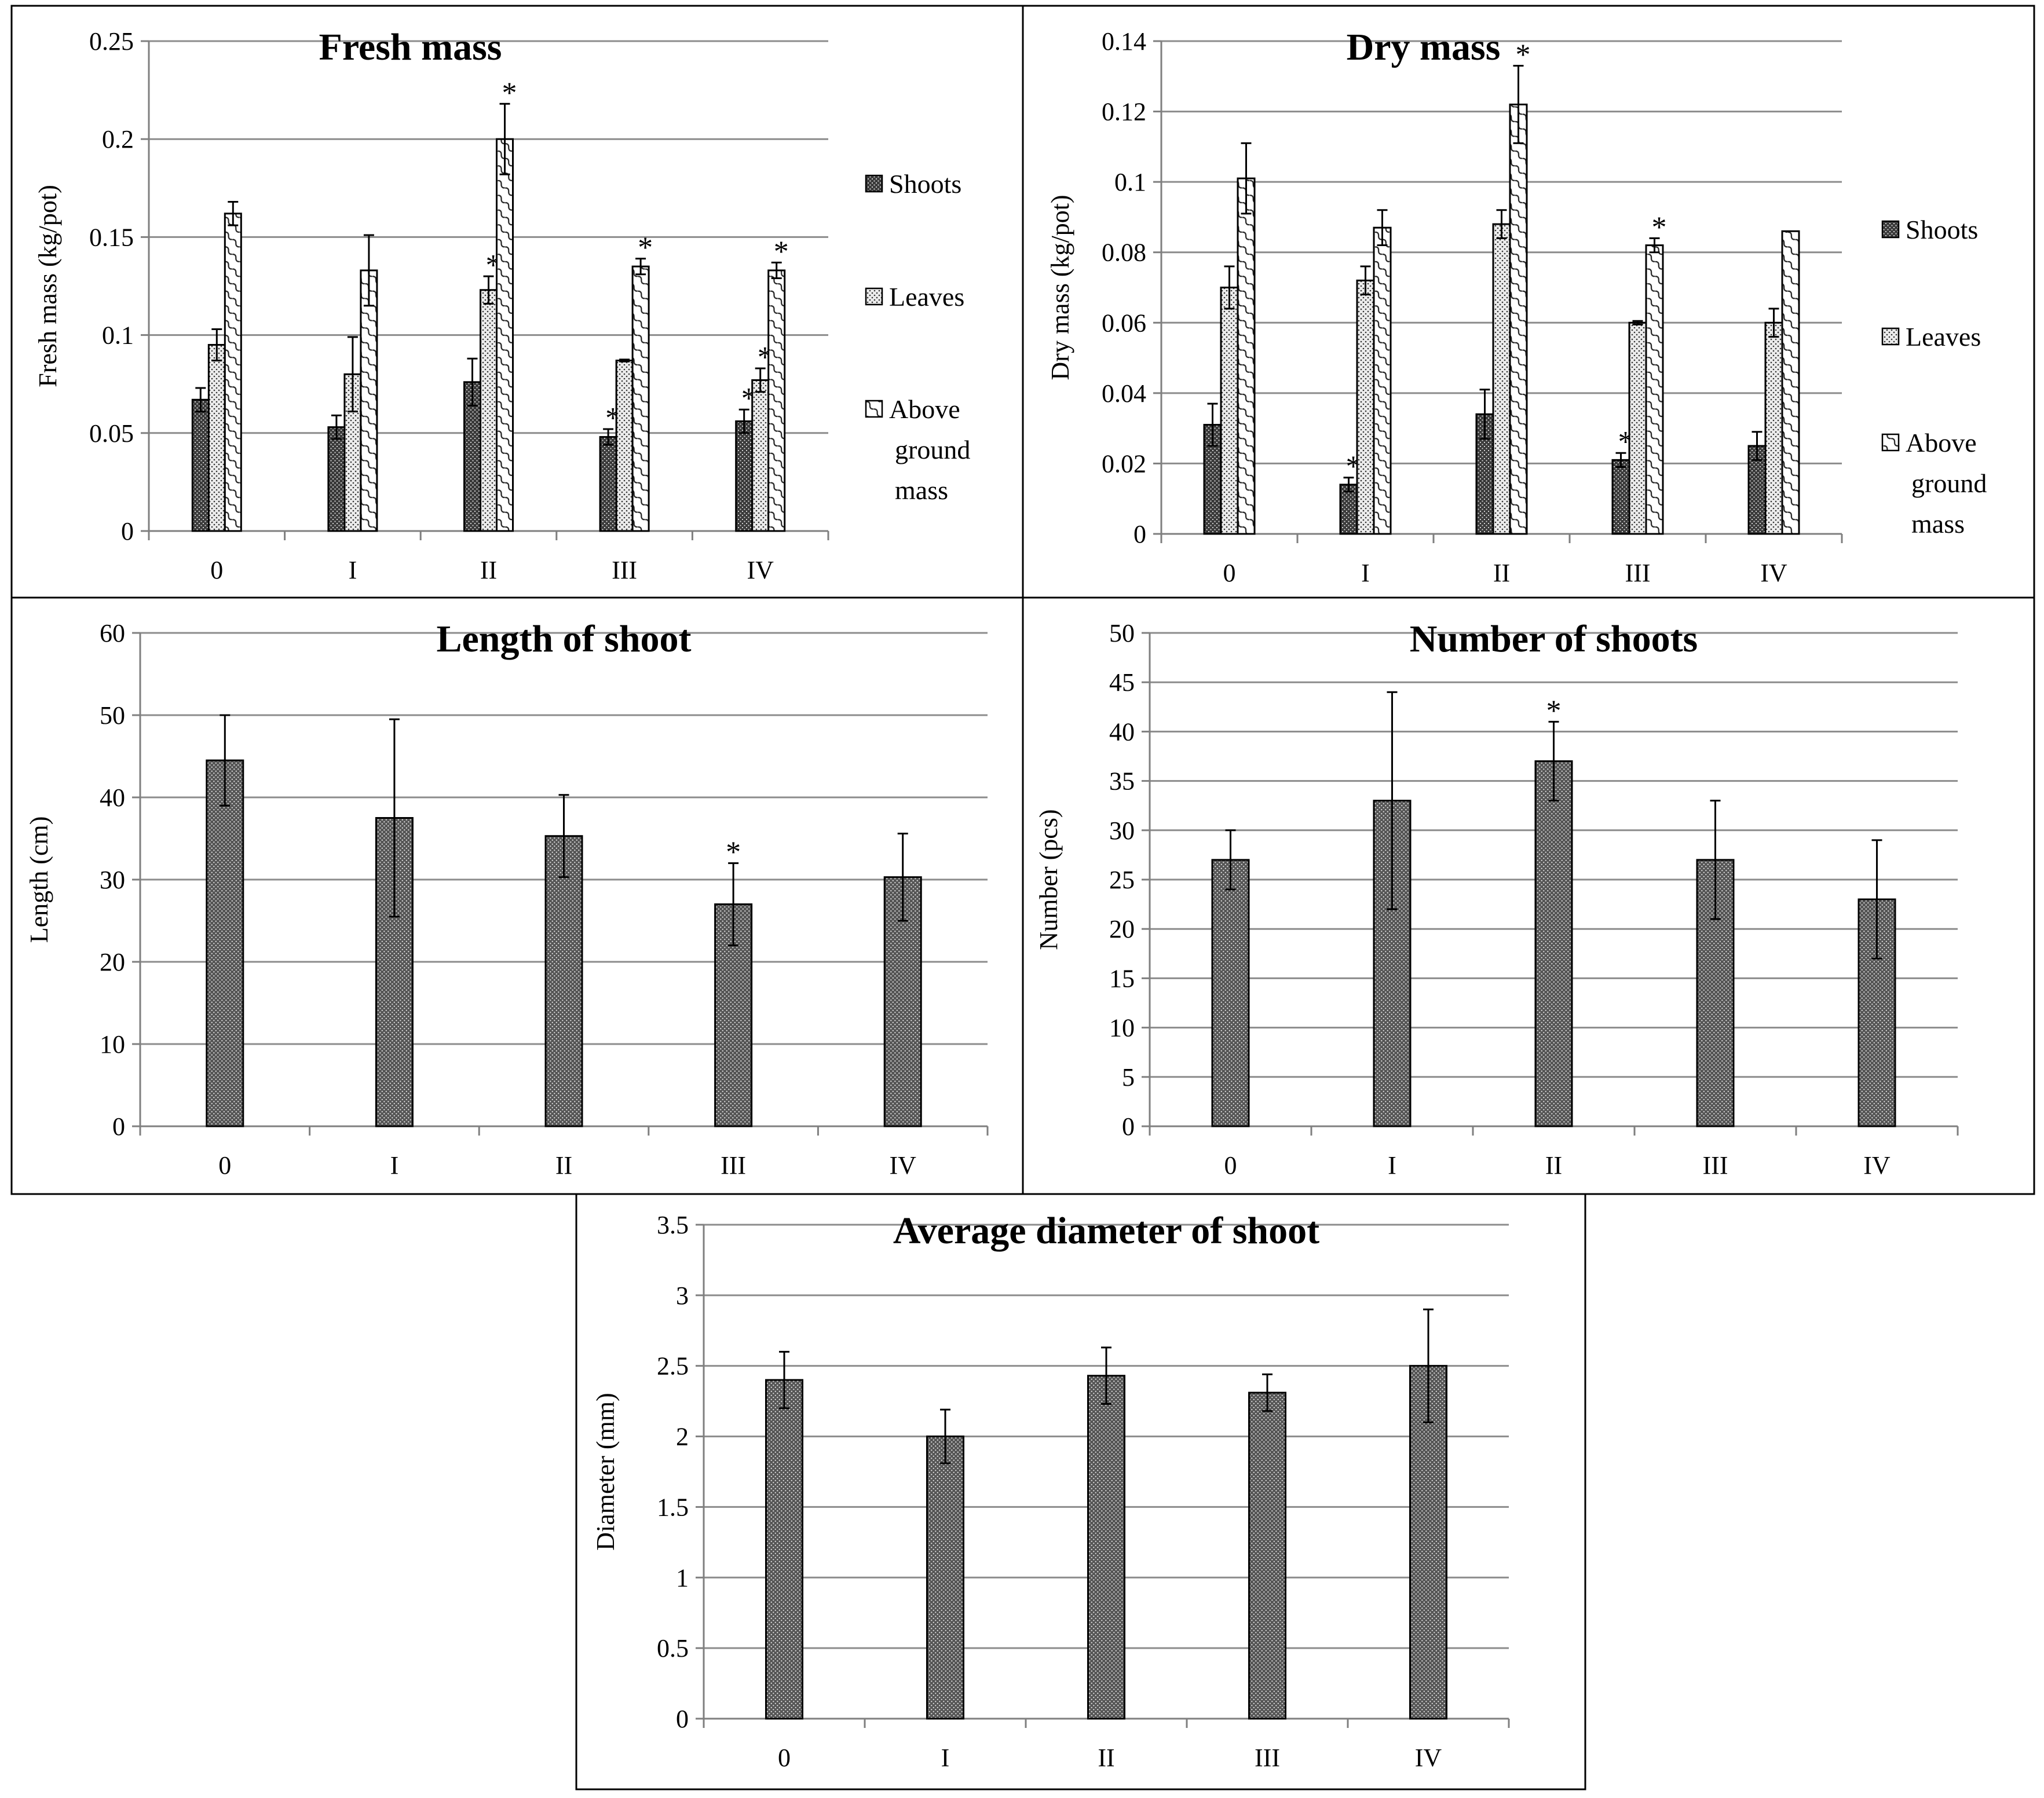  Describe the element at coordinates (411, 47) in the screenshot. I see `chart-title: Fresh mass` at that location.